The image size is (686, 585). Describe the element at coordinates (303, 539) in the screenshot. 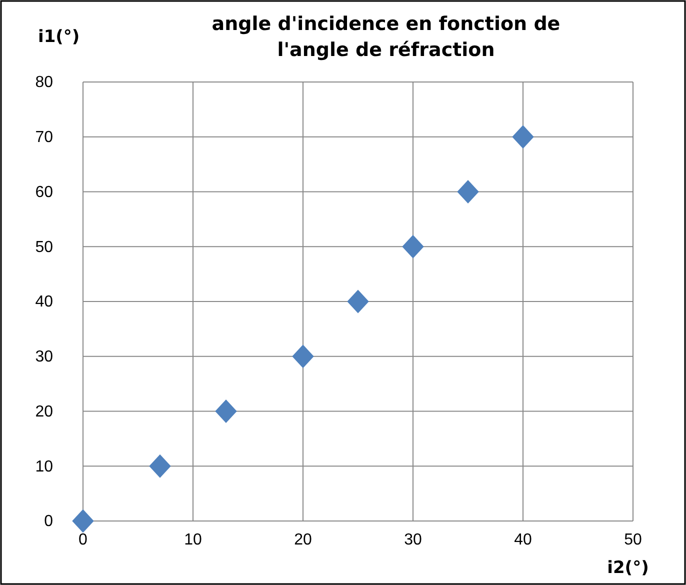

I see `x-tick-label: 20` at that location.